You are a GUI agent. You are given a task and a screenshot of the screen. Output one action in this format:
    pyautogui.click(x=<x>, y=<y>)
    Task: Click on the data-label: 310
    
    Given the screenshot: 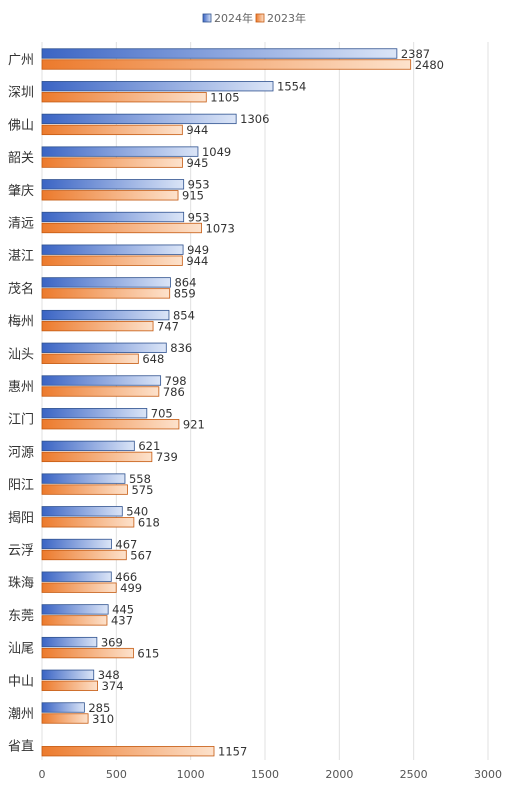 What is the action you would take?
    pyautogui.click(x=103, y=719)
    